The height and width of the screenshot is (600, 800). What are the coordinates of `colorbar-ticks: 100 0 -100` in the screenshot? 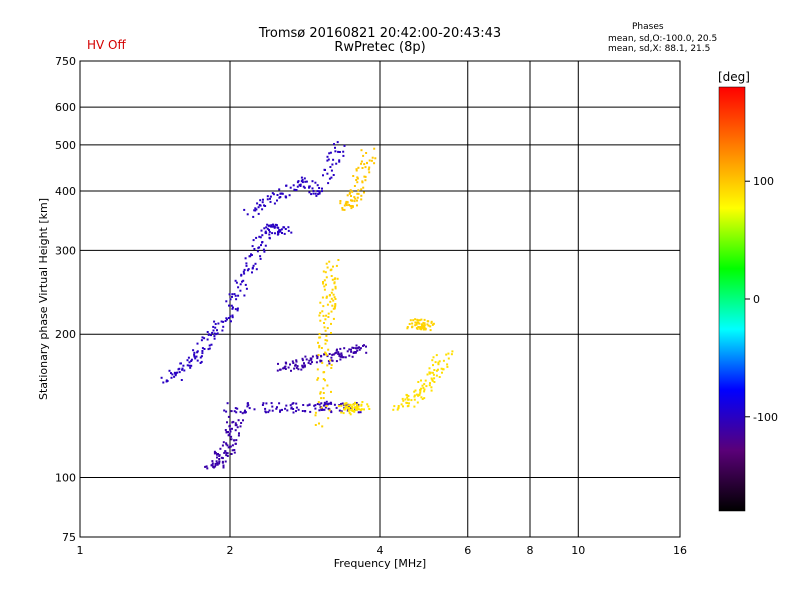 It's located at (761, 299).